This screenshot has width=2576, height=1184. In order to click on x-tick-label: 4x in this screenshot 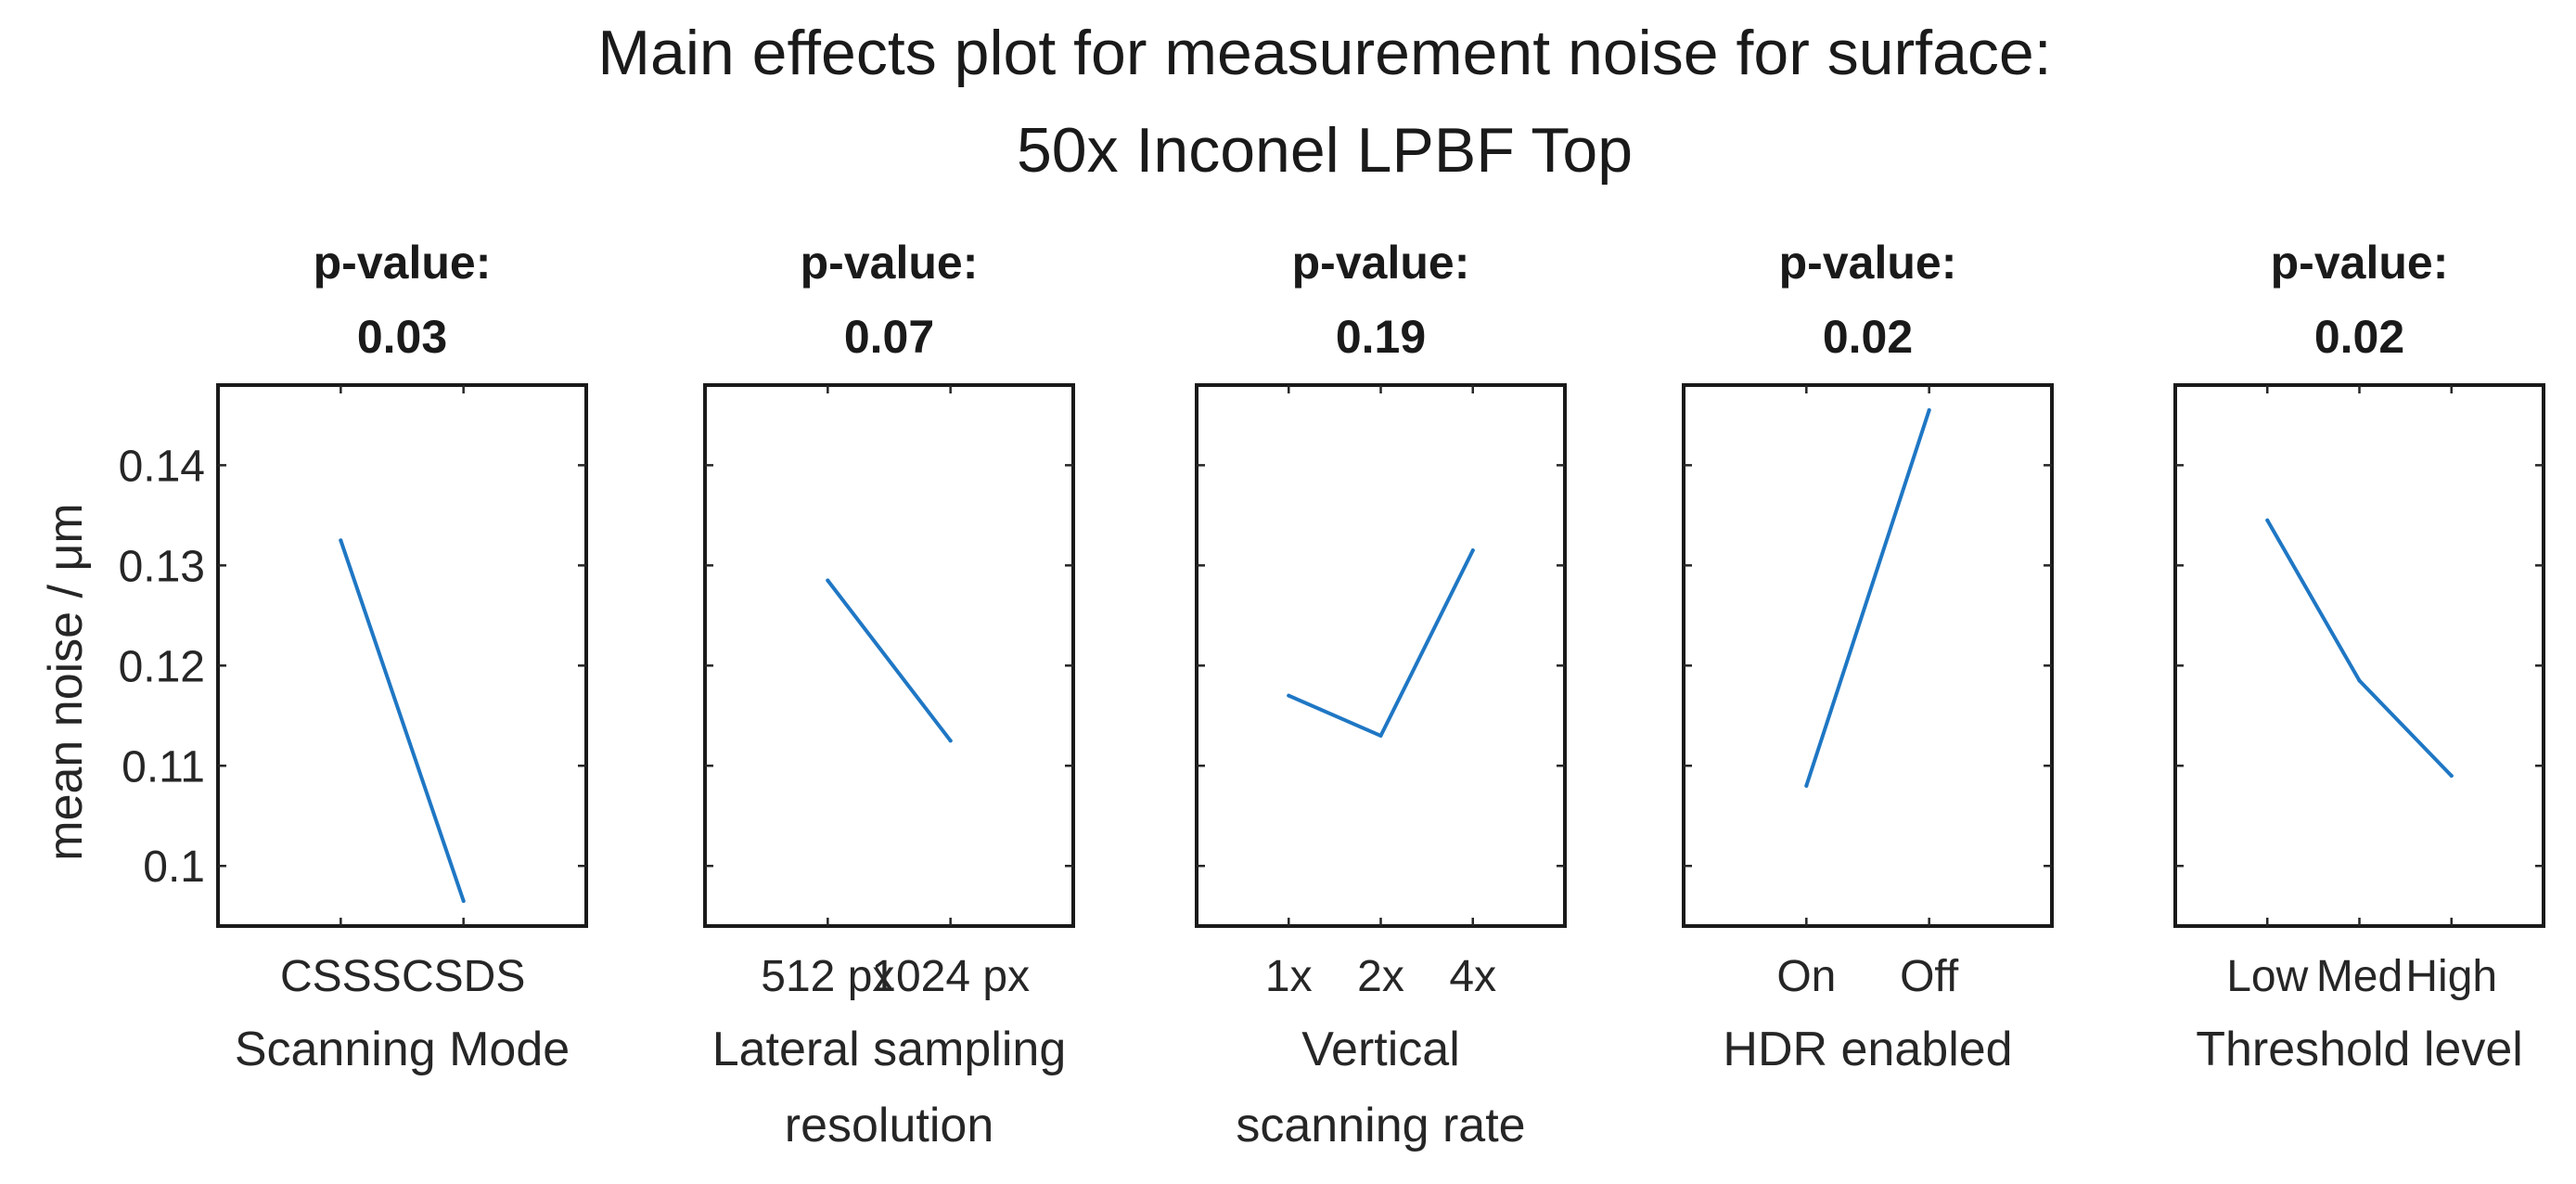, I will do `click(1472, 976)`.